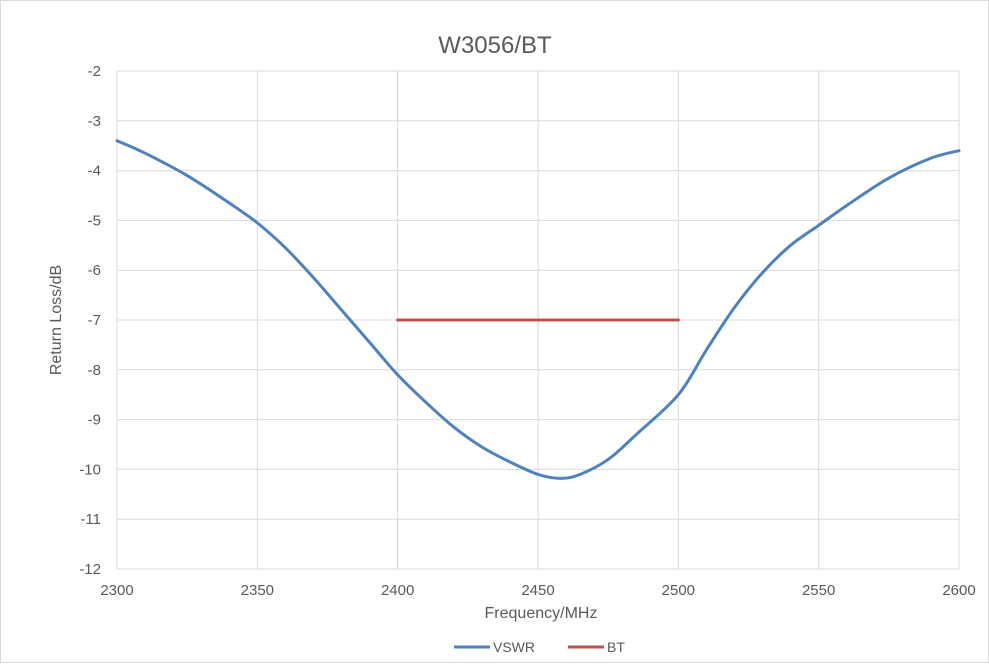 The width and height of the screenshot is (989, 664). What do you see at coordinates (678, 590) in the screenshot?
I see `x-tick-label: 2500` at bounding box center [678, 590].